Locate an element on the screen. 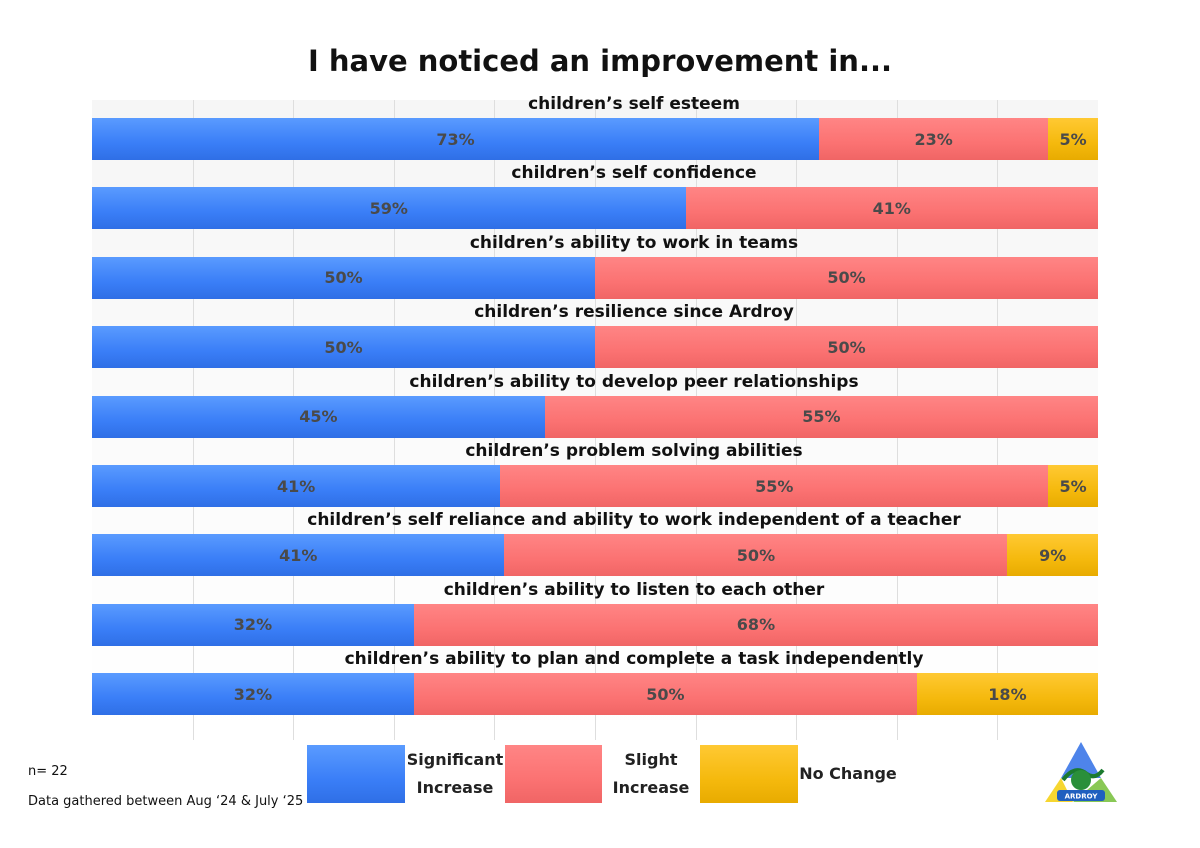  bar-row: 59% 41% is located at coordinates (595, 208).